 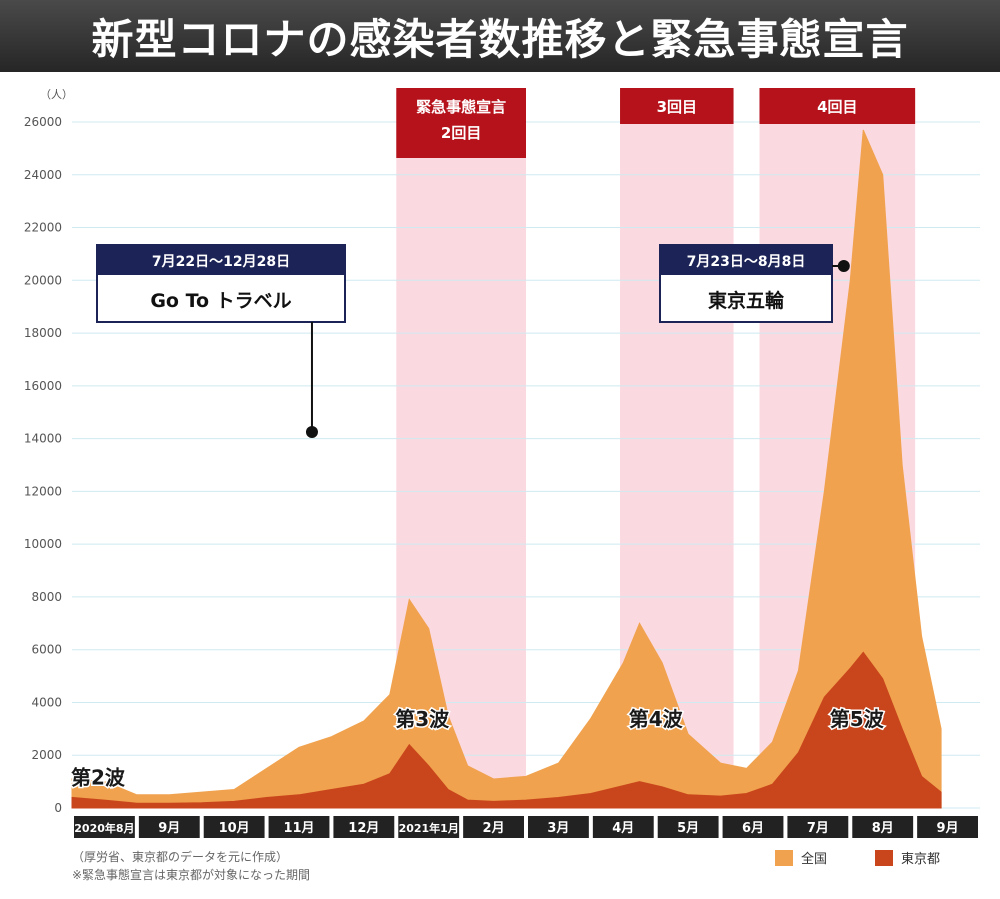 I want to click on month-tick-label: 12月, so click(x=363, y=828).